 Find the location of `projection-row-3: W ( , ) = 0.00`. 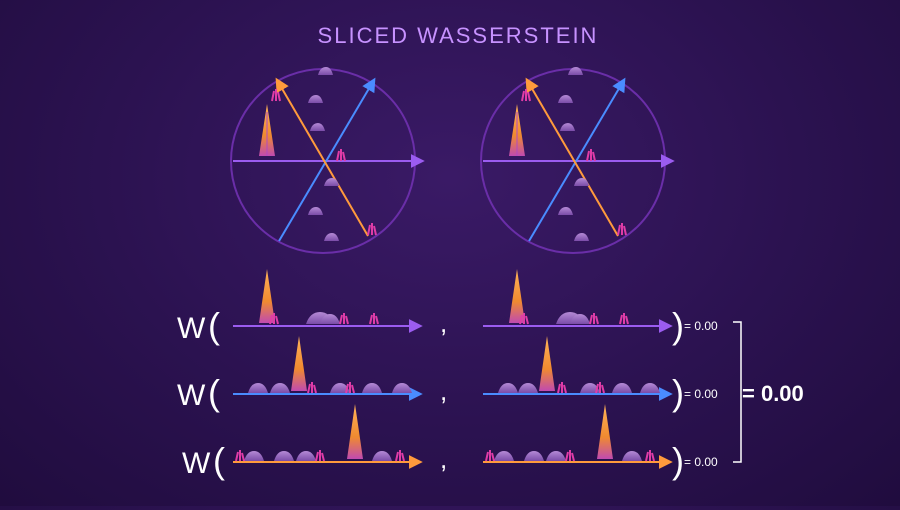

projection-row-3: W ( , ) = 0.00 is located at coordinates (450, 442).